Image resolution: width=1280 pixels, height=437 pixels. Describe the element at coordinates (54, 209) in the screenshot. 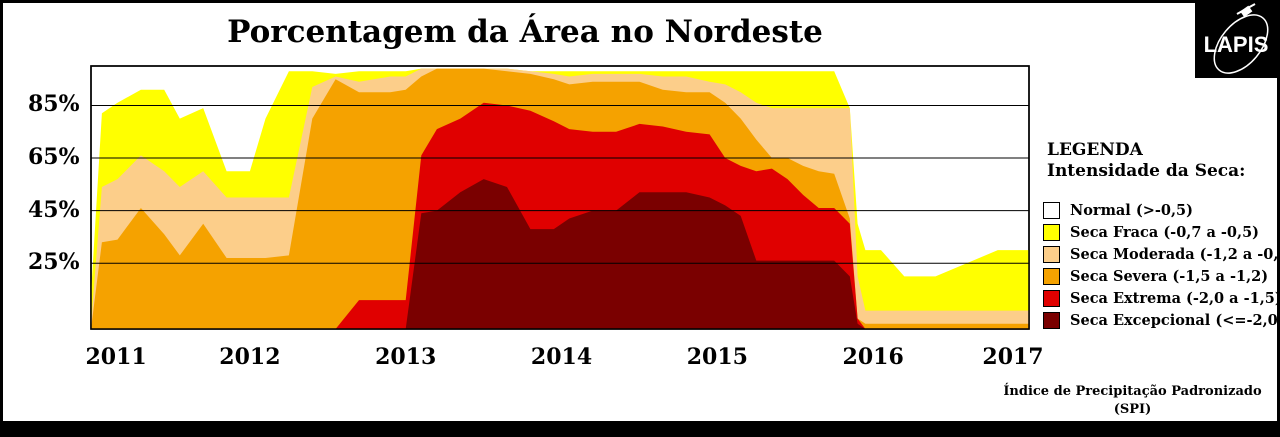

I see `y-tick-label: 45%` at that location.